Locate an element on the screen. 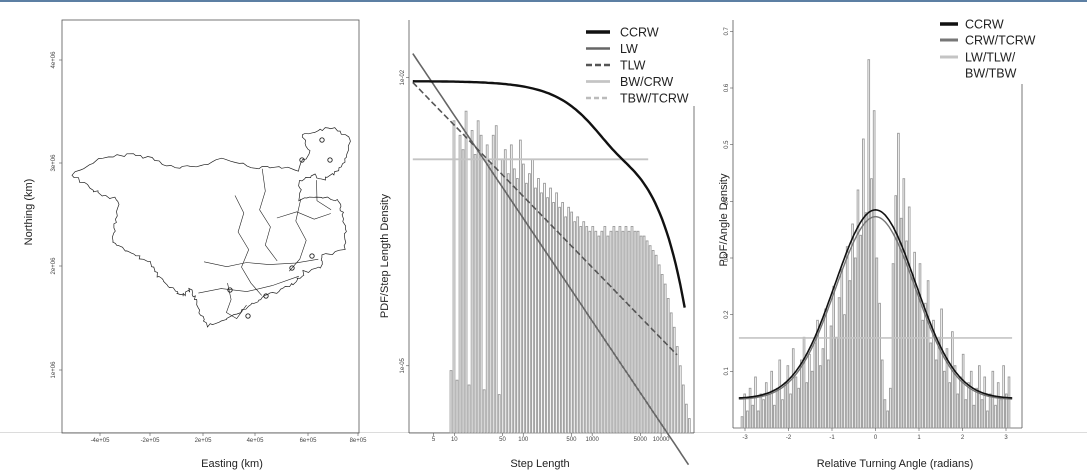 Image resolution: width=1087 pixels, height=476 pixels. angle-y-ticks: 0.1 0.2 0.3 0.4 0.5 0.6 0.7 is located at coordinates (728, 201).